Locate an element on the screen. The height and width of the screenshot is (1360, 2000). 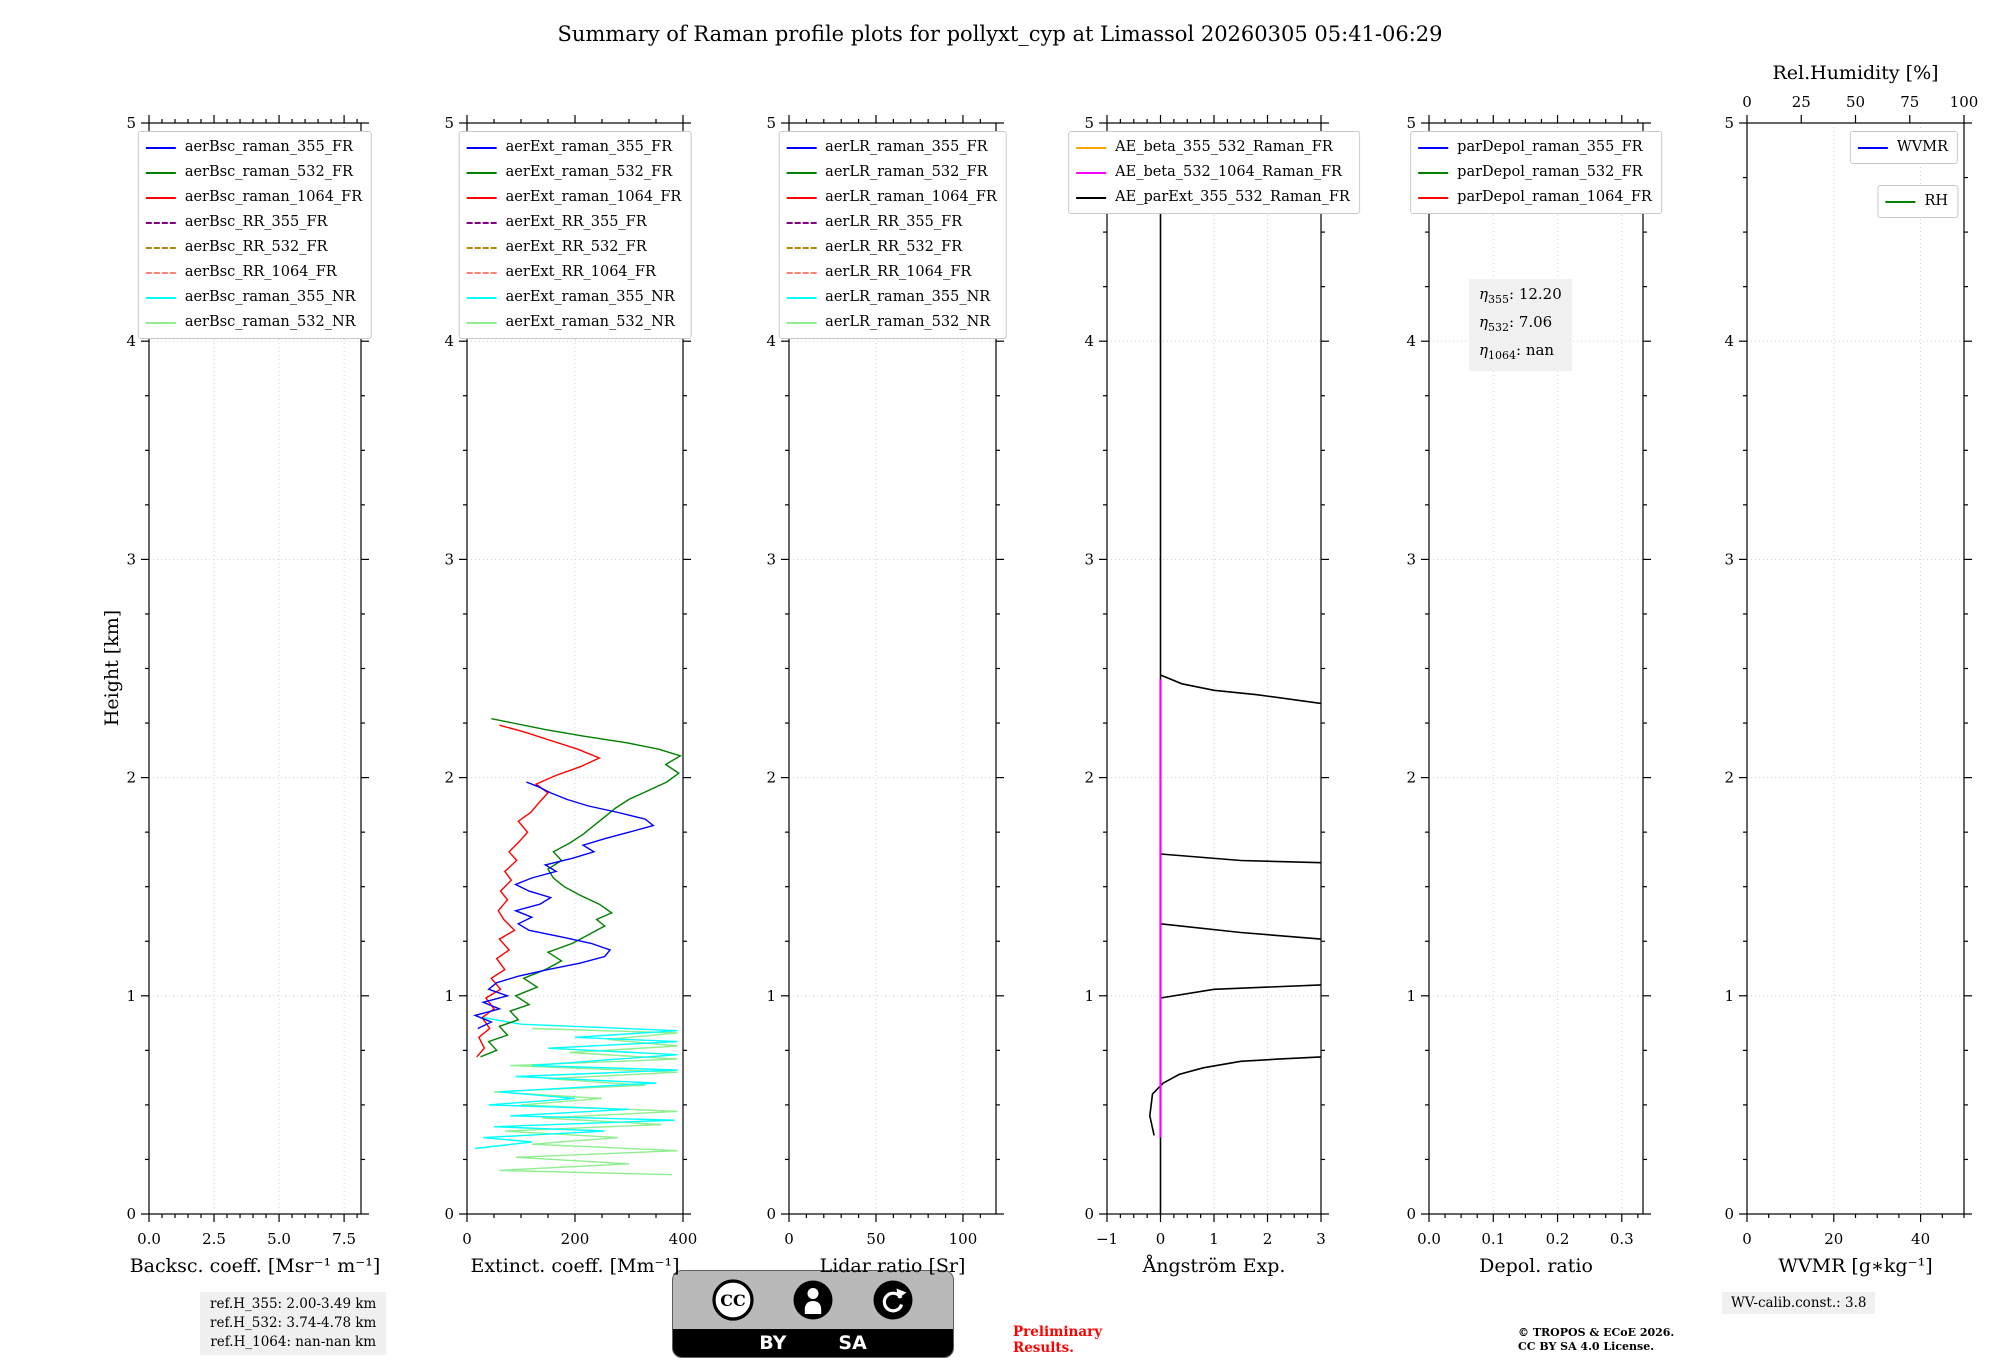
legend-label: parDepol_raman_1064_FR is located at coordinates (1554, 197).